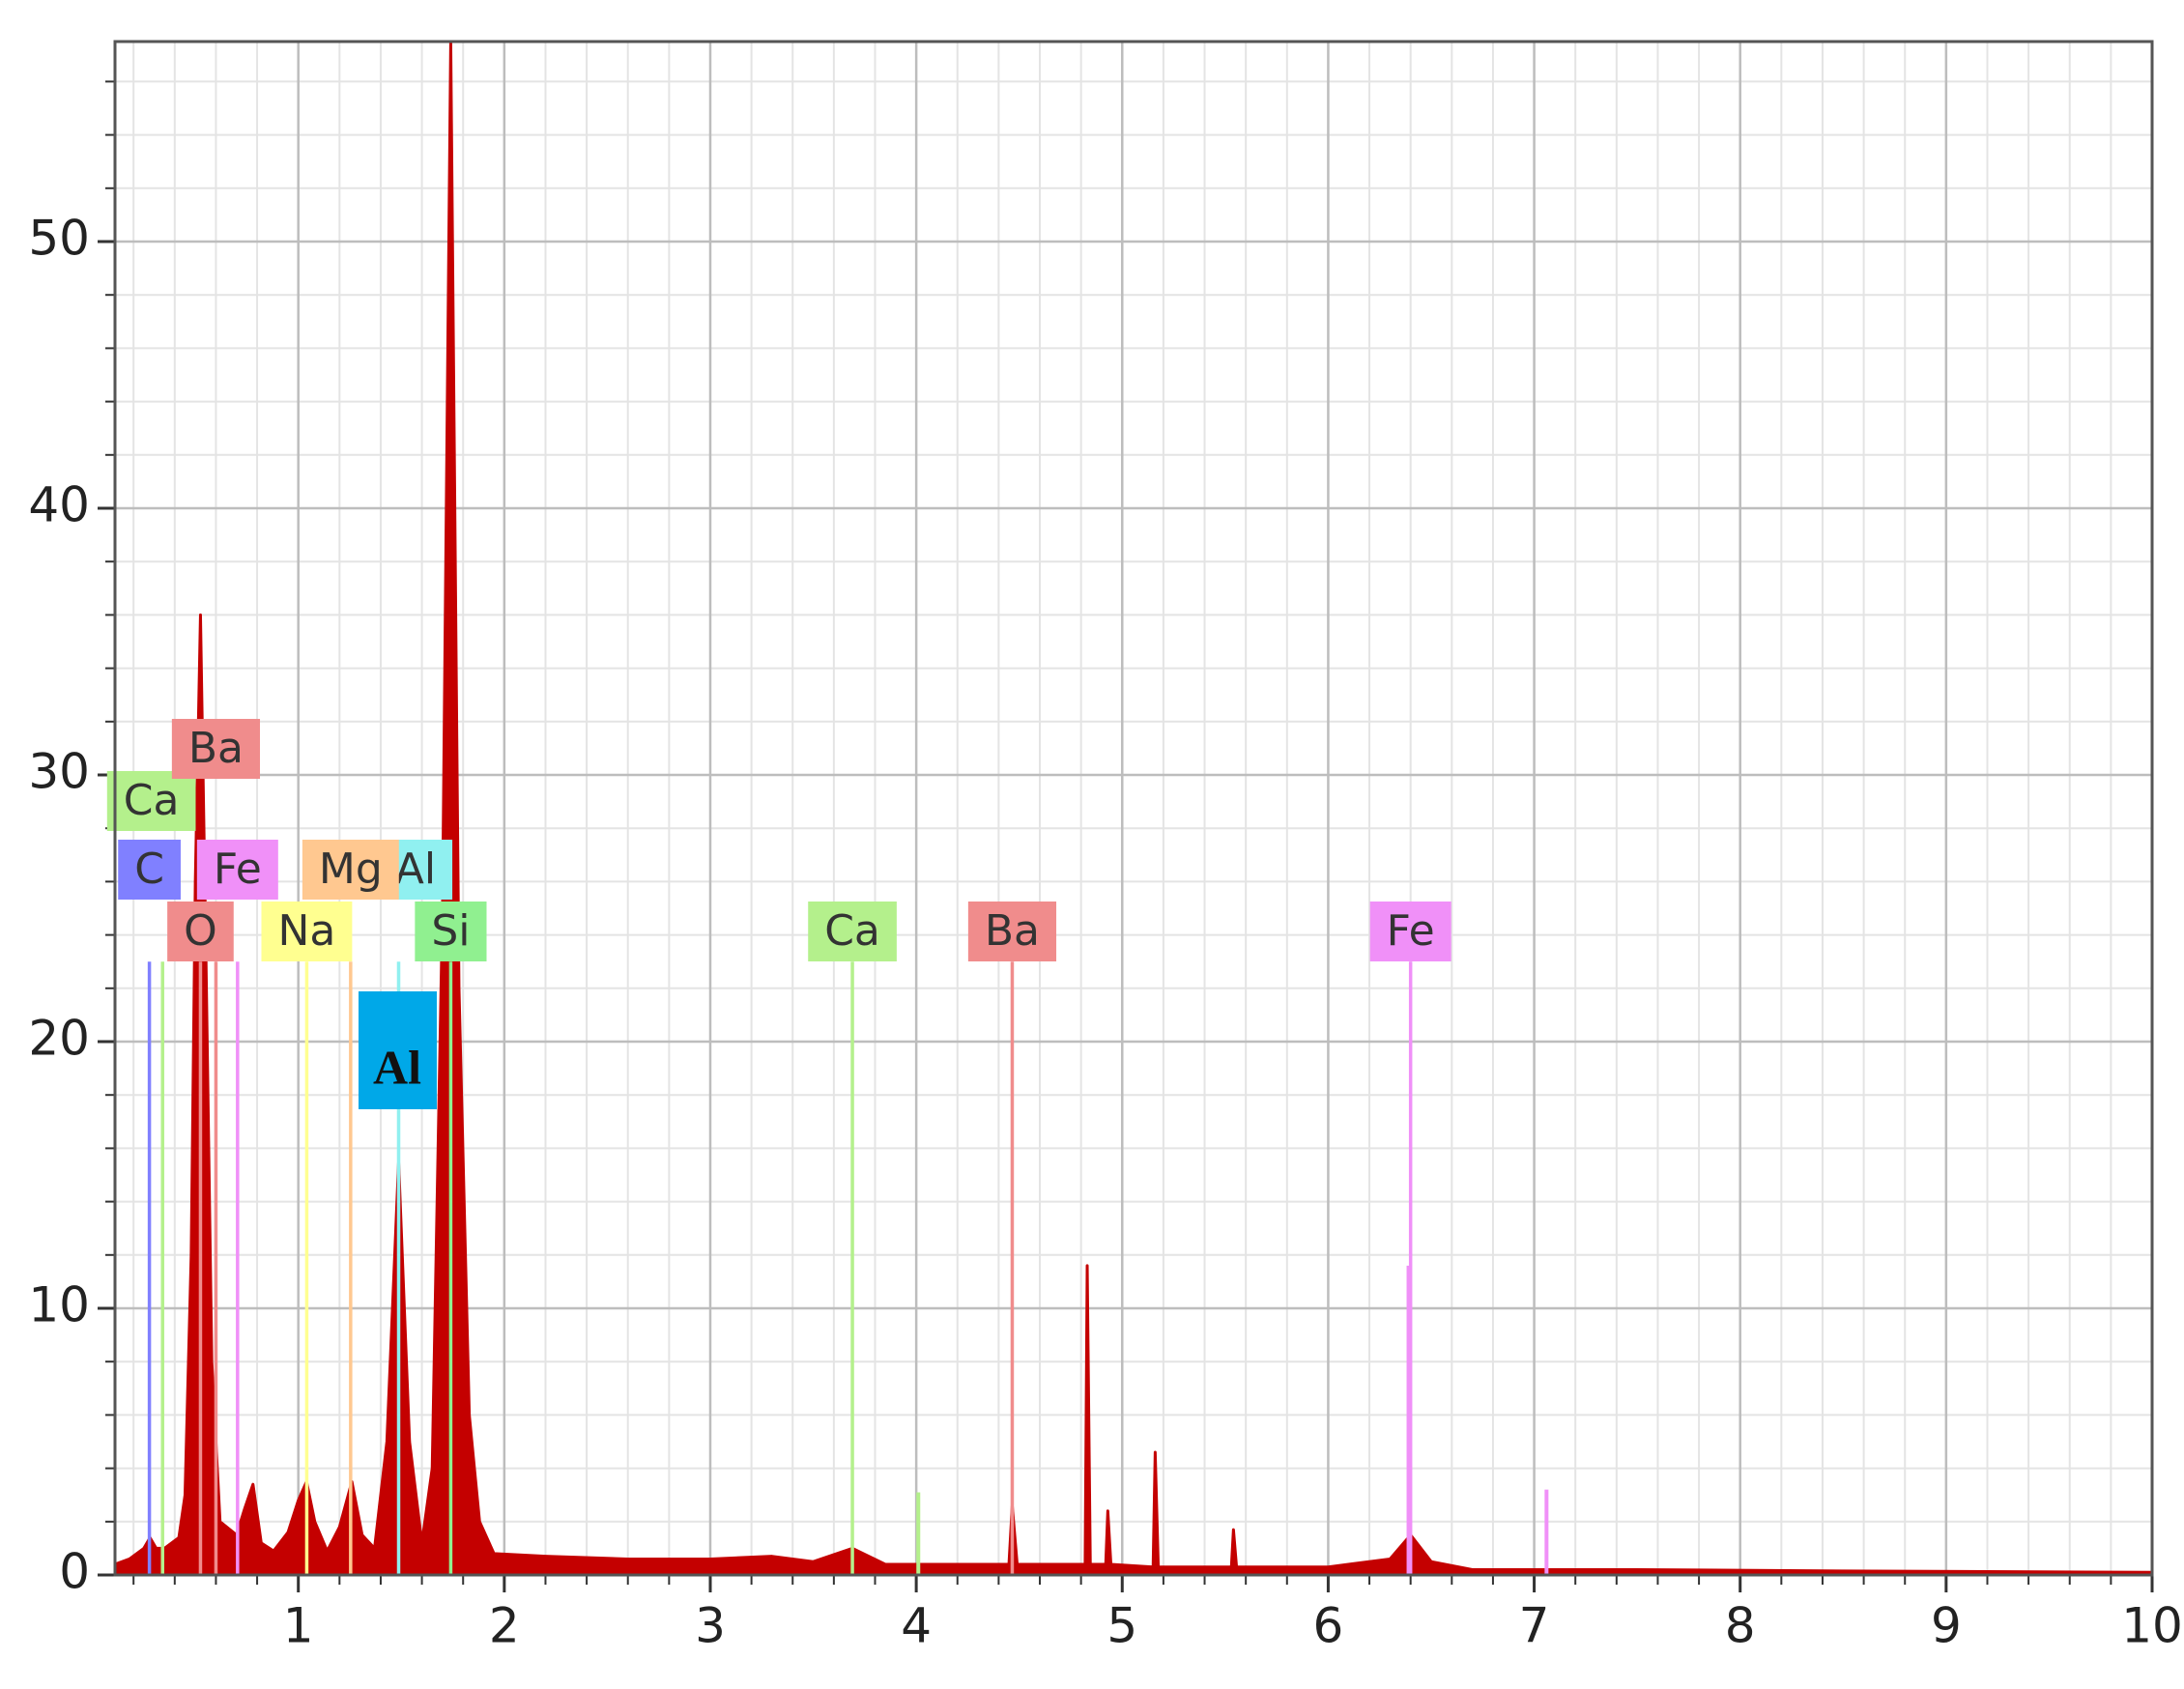 The width and height of the screenshot is (2184, 1689). What do you see at coordinates (59, 239) in the screenshot?
I see `y-tick-label: 50` at bounding box center [59, 239].